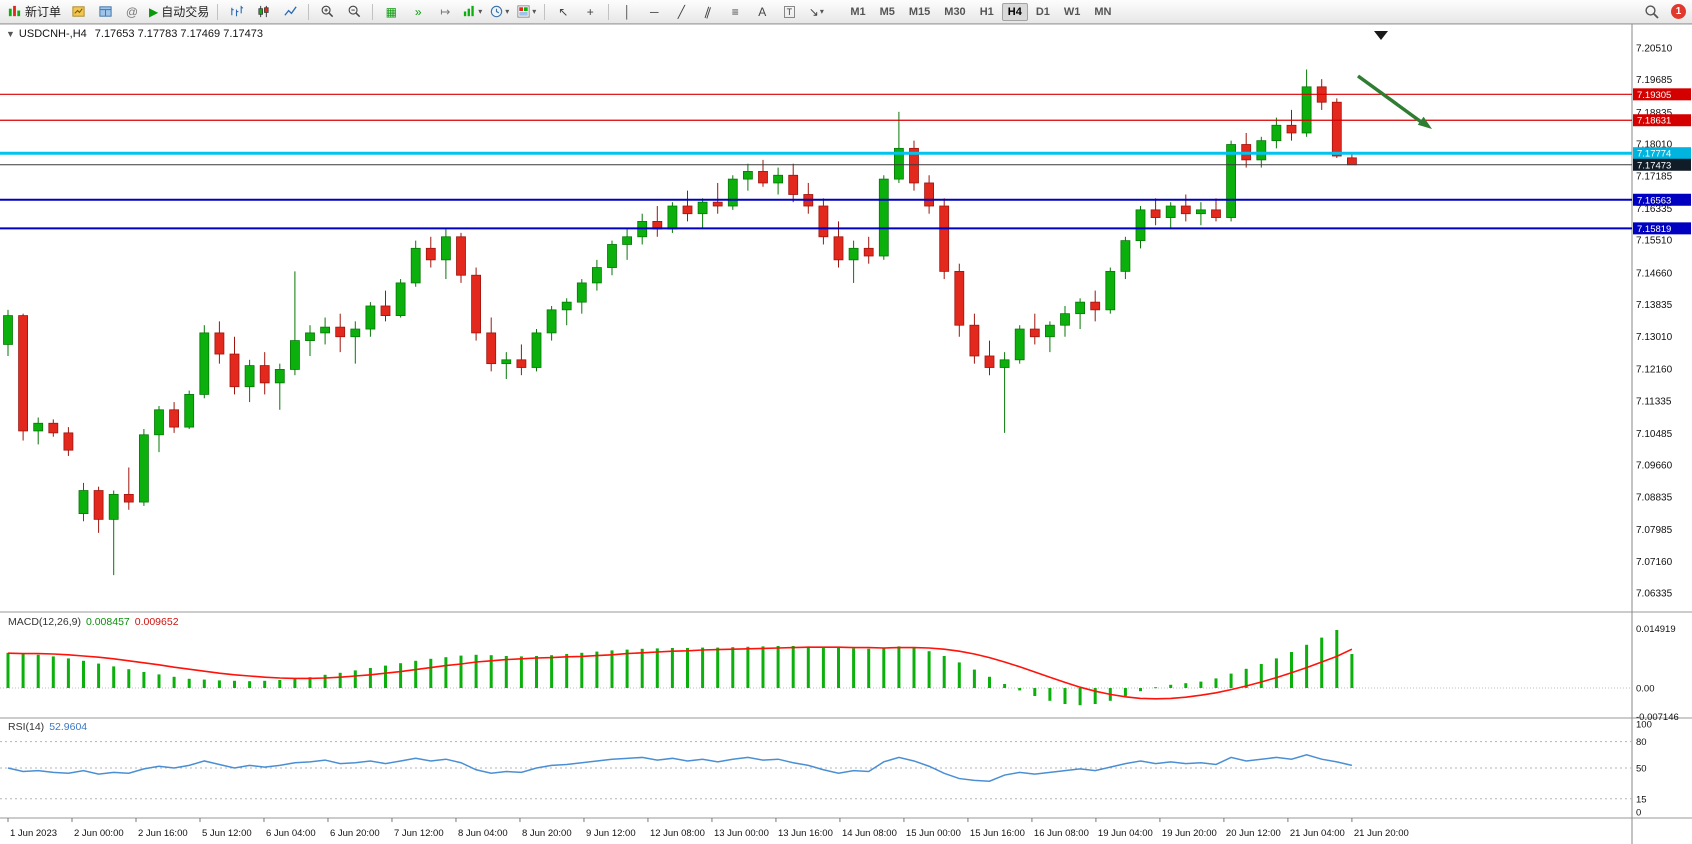  What do you see at coordinates (846, 12) in the screenshot?
I see `toolbar: 新订单 @ ▶ 自动交易` at bounding box center [846, 12].